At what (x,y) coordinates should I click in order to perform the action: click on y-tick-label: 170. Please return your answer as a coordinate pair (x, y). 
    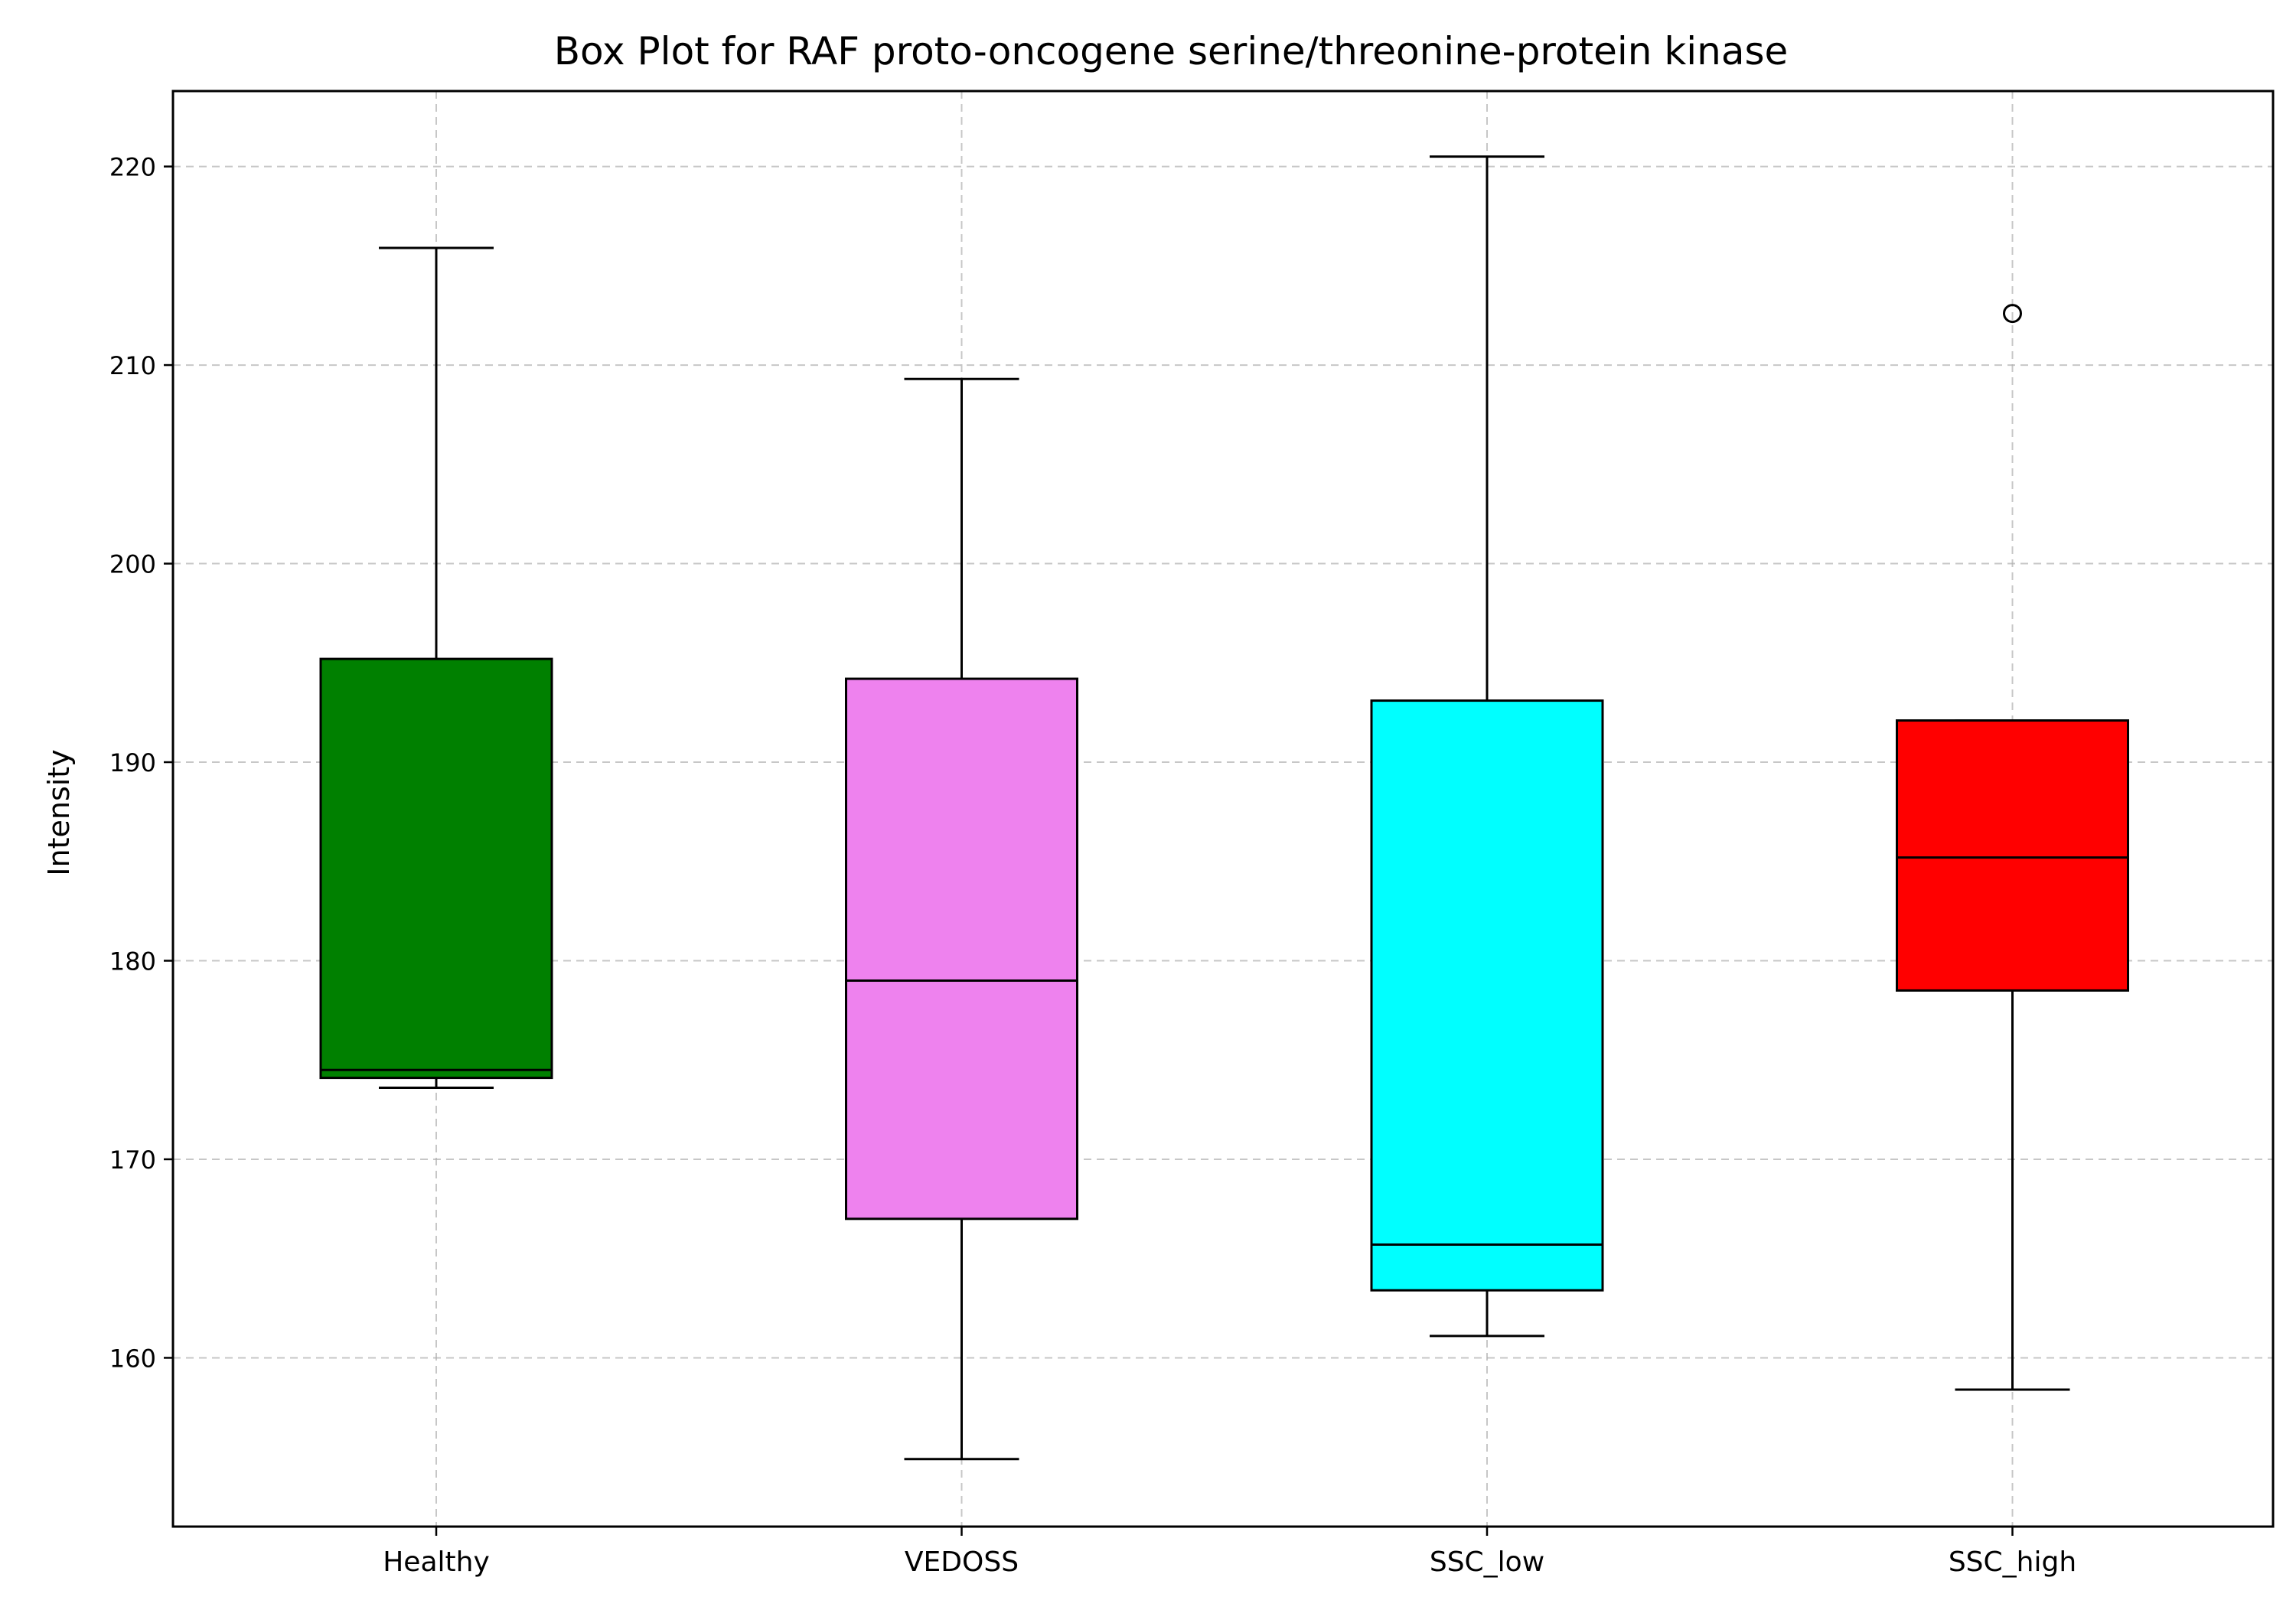
    Looking at the image, I should click on (132, 1160).